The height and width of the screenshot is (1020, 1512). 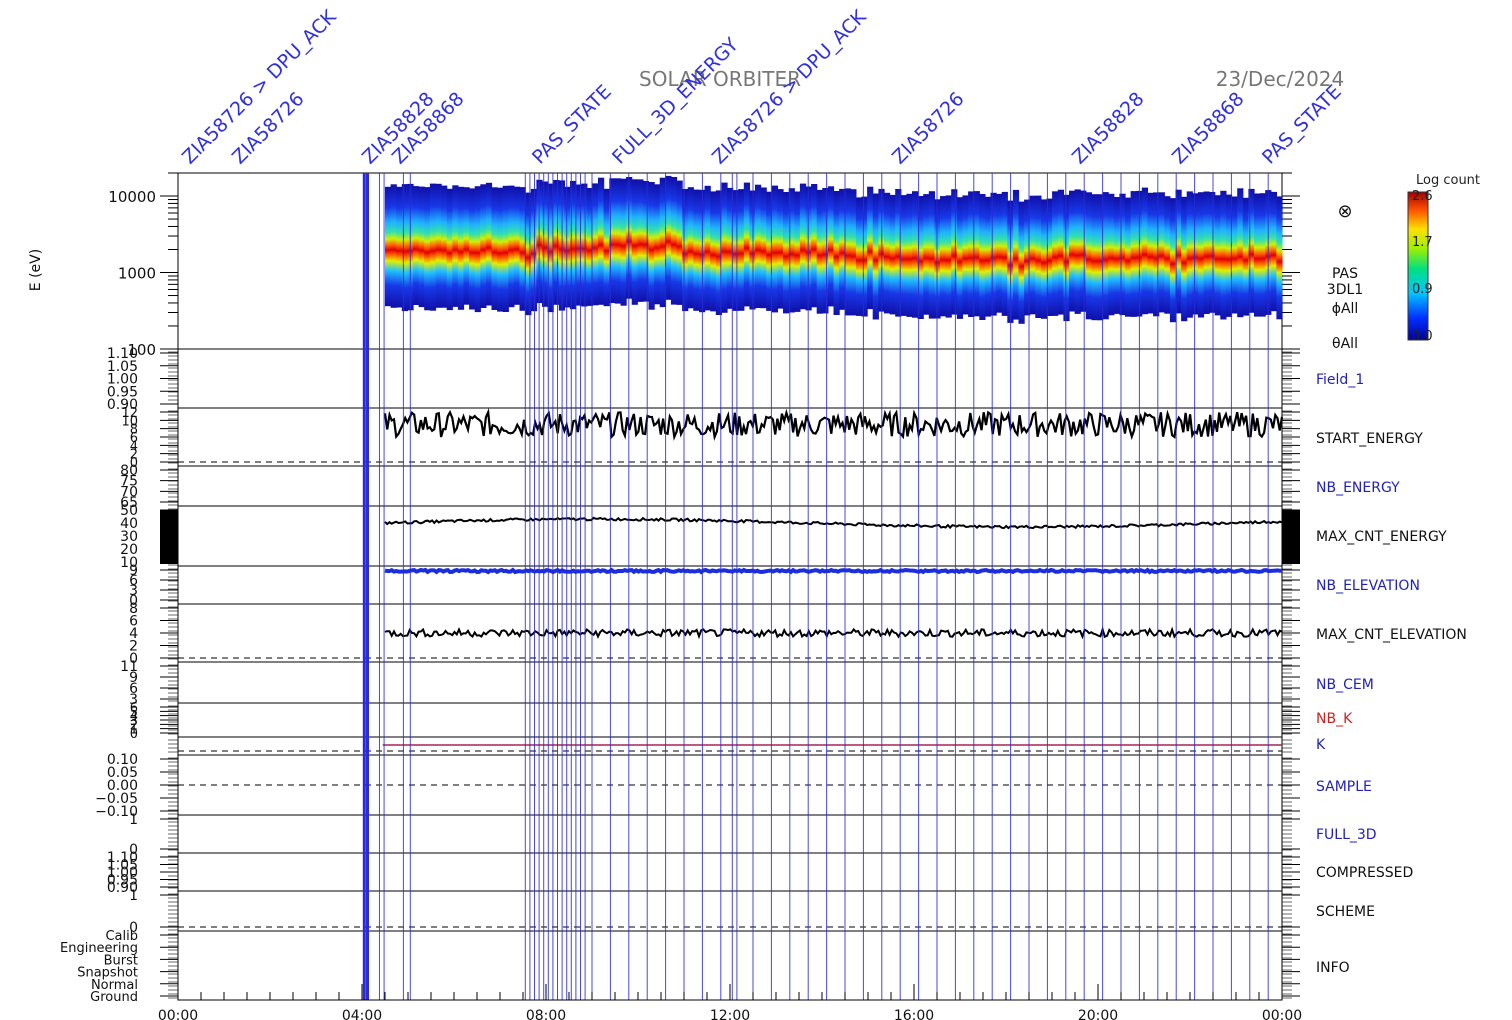 I want to click on spectrogram-tick-label: 10000, so click(x=132, y=197).